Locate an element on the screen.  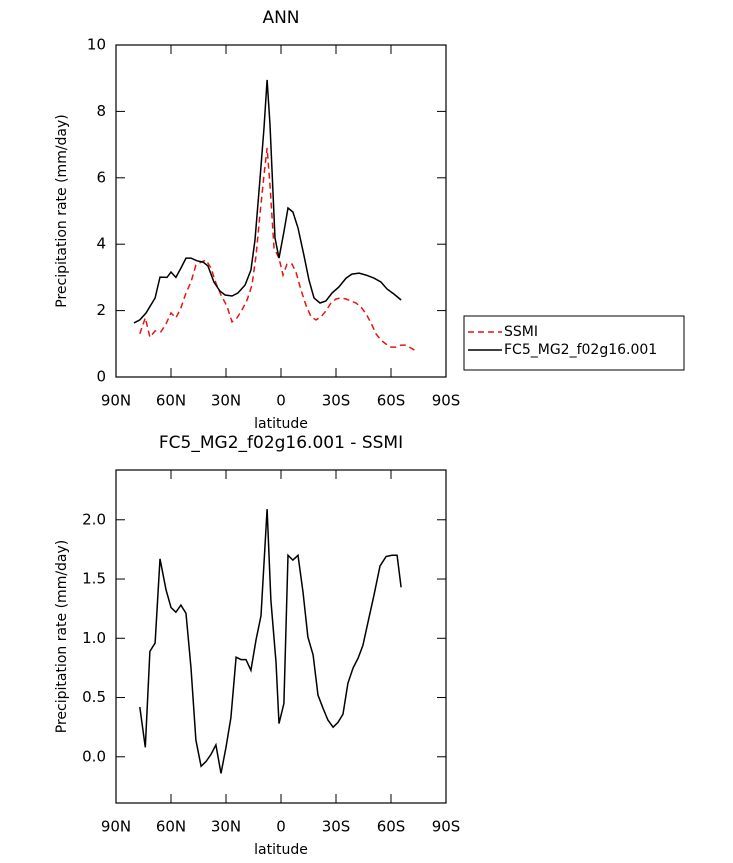
y-tick-label: 2 is located at coordinates (101, 310).